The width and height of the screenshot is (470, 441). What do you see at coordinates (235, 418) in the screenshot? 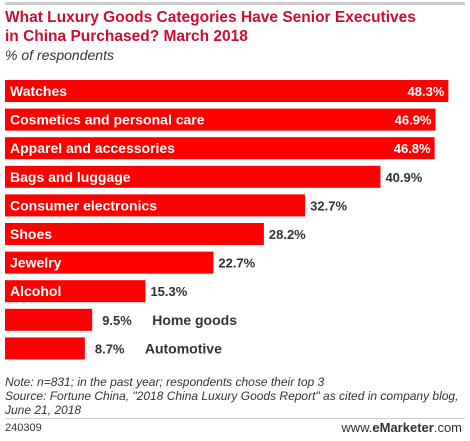
I see `bottom-rule` at bounding box center [235, 418].